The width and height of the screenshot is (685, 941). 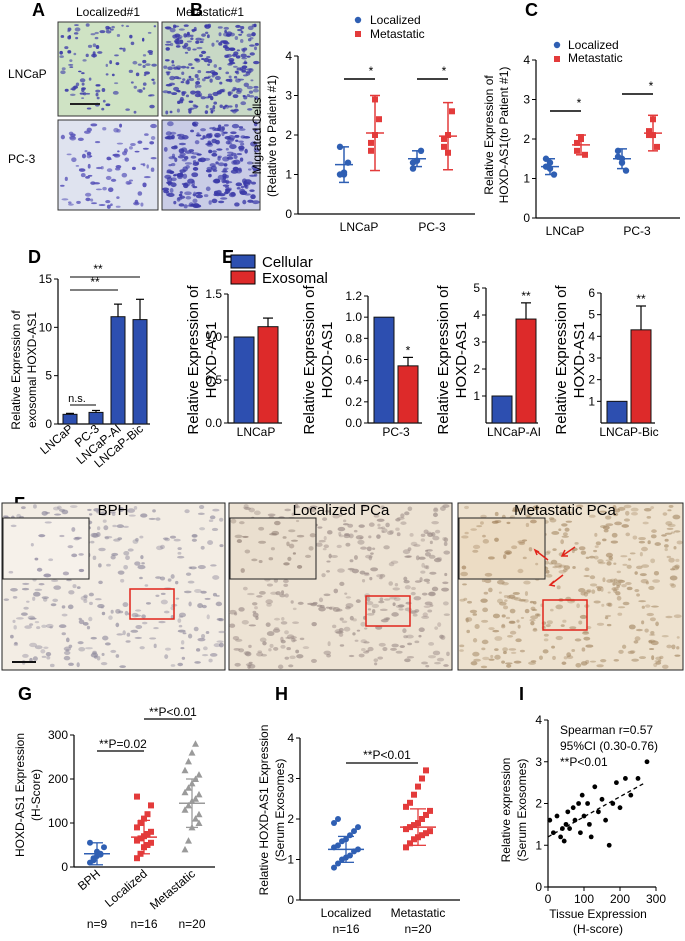 What do you see at coordinates (172, 890) in the screenshot?
I see `x-tick-label: Metastatic` at bounding box center [172, 890].